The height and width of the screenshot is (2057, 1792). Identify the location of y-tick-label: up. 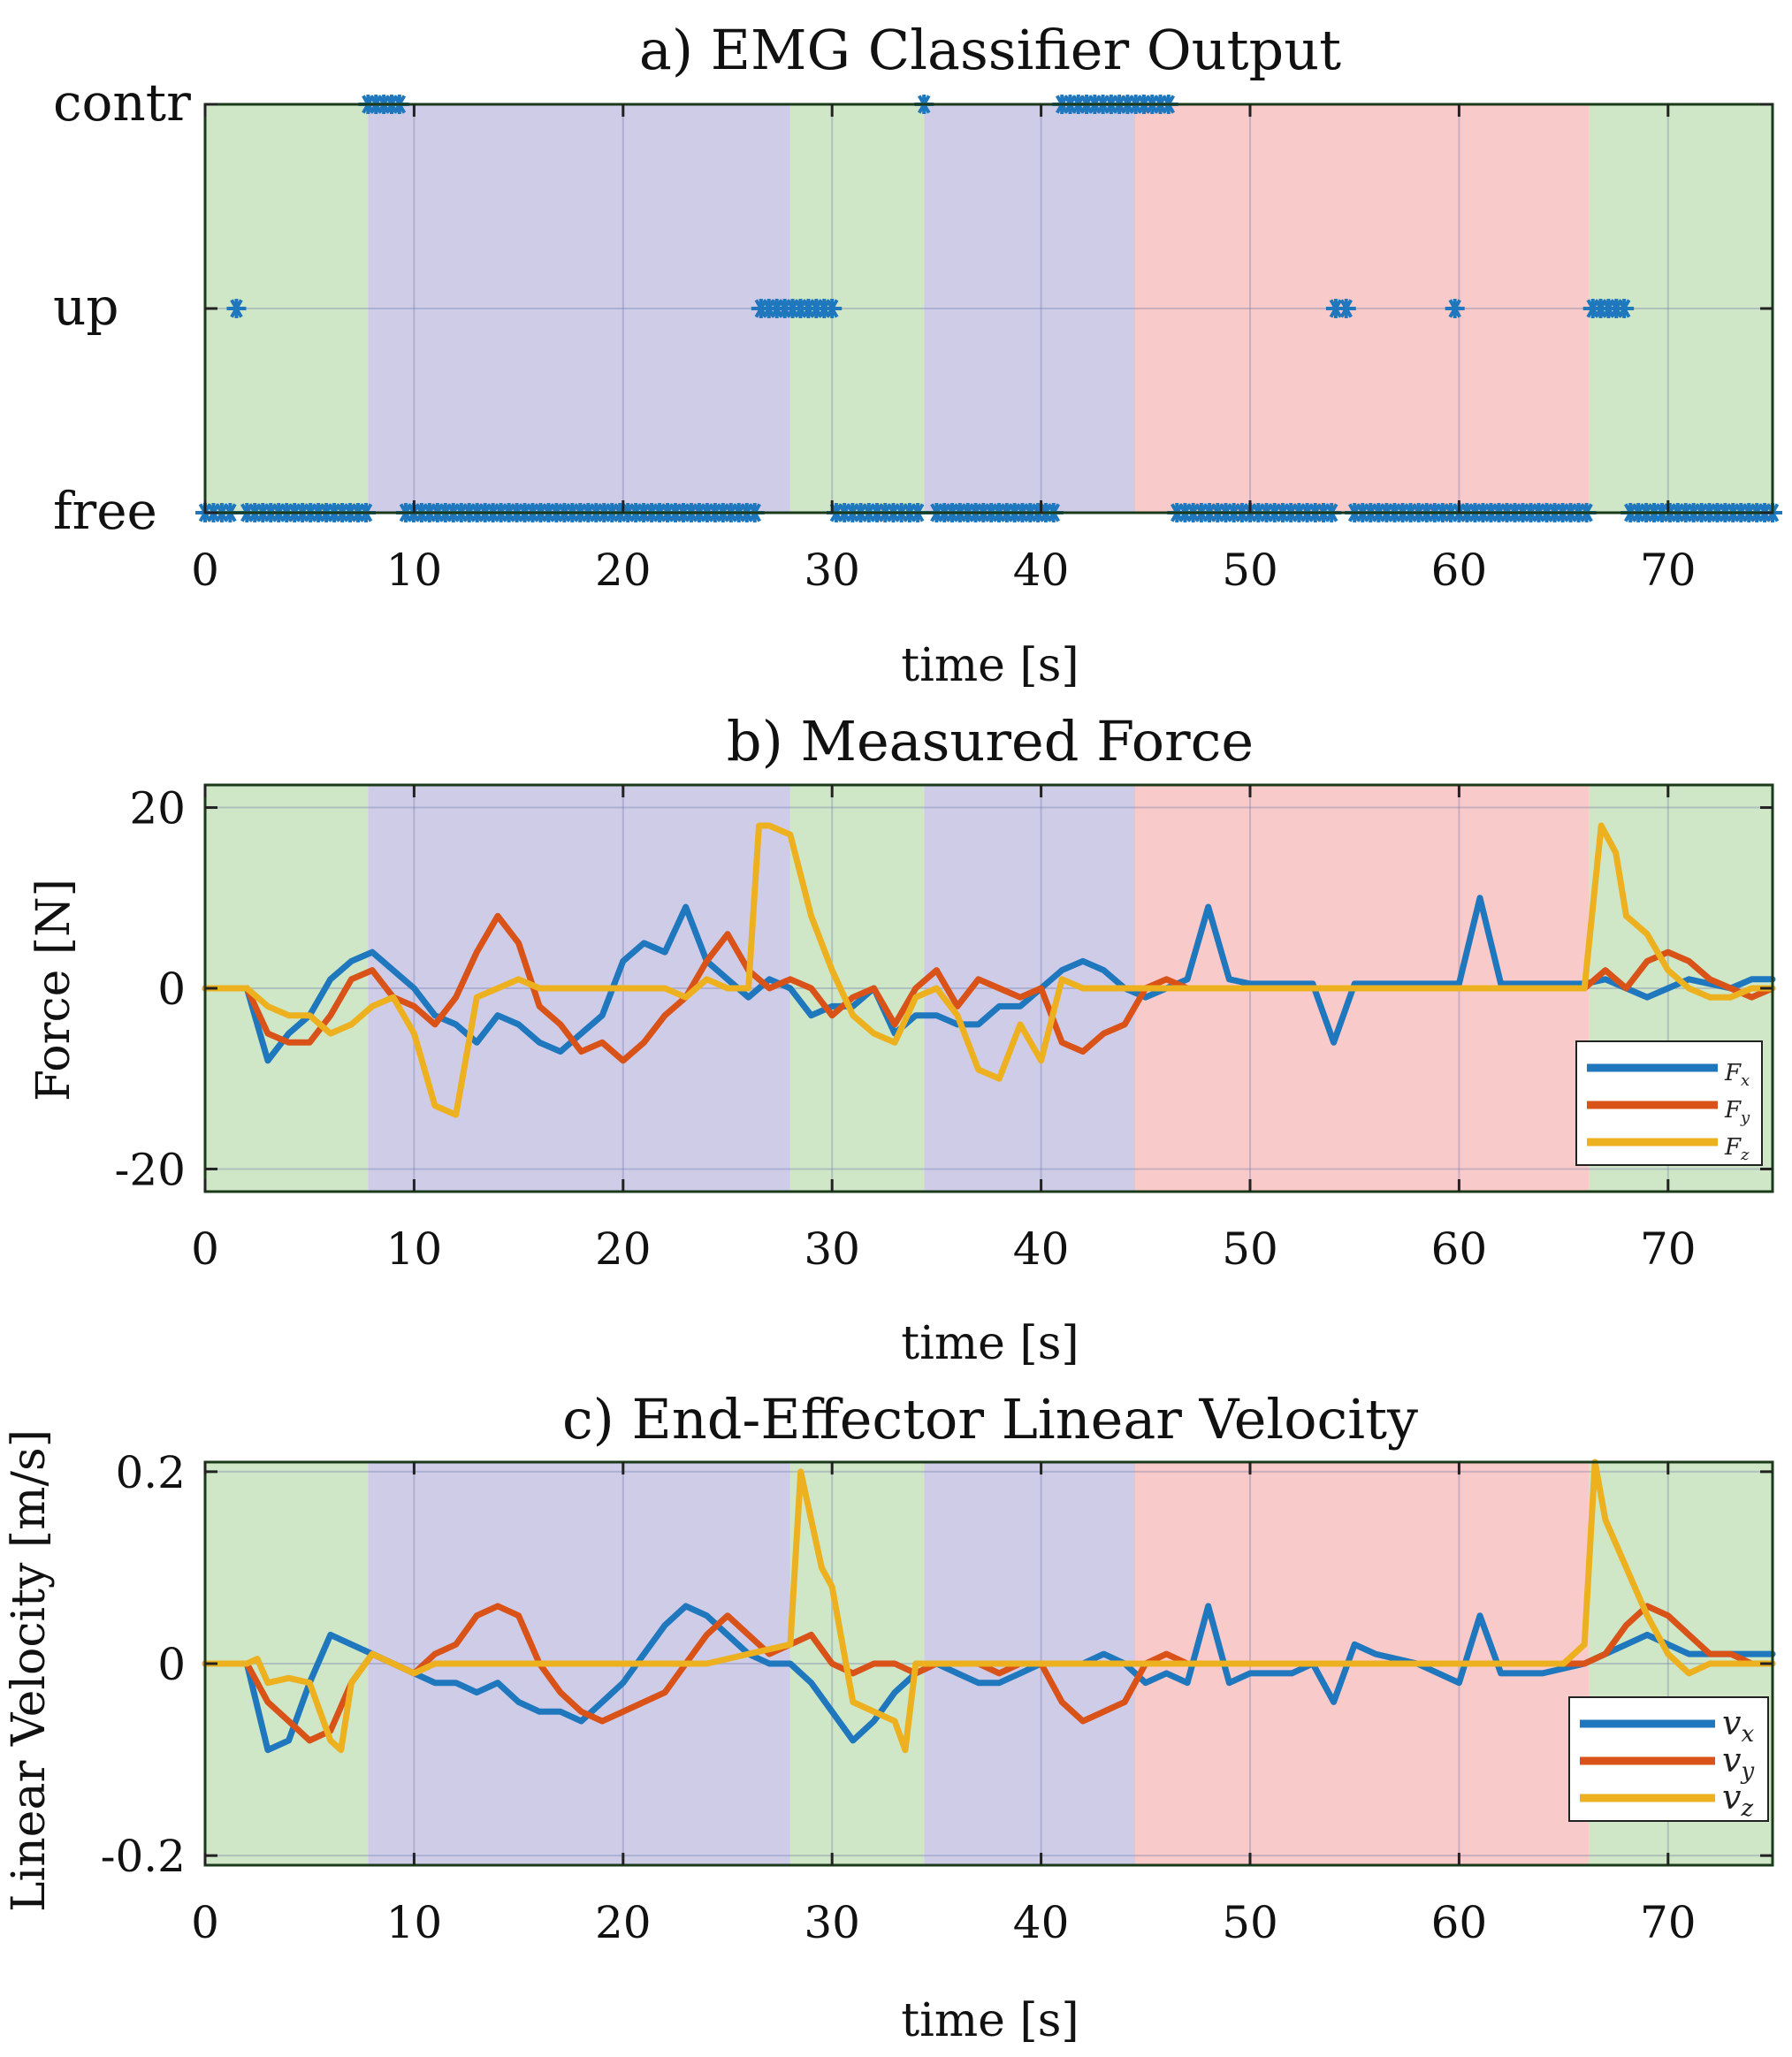
(85, 307).